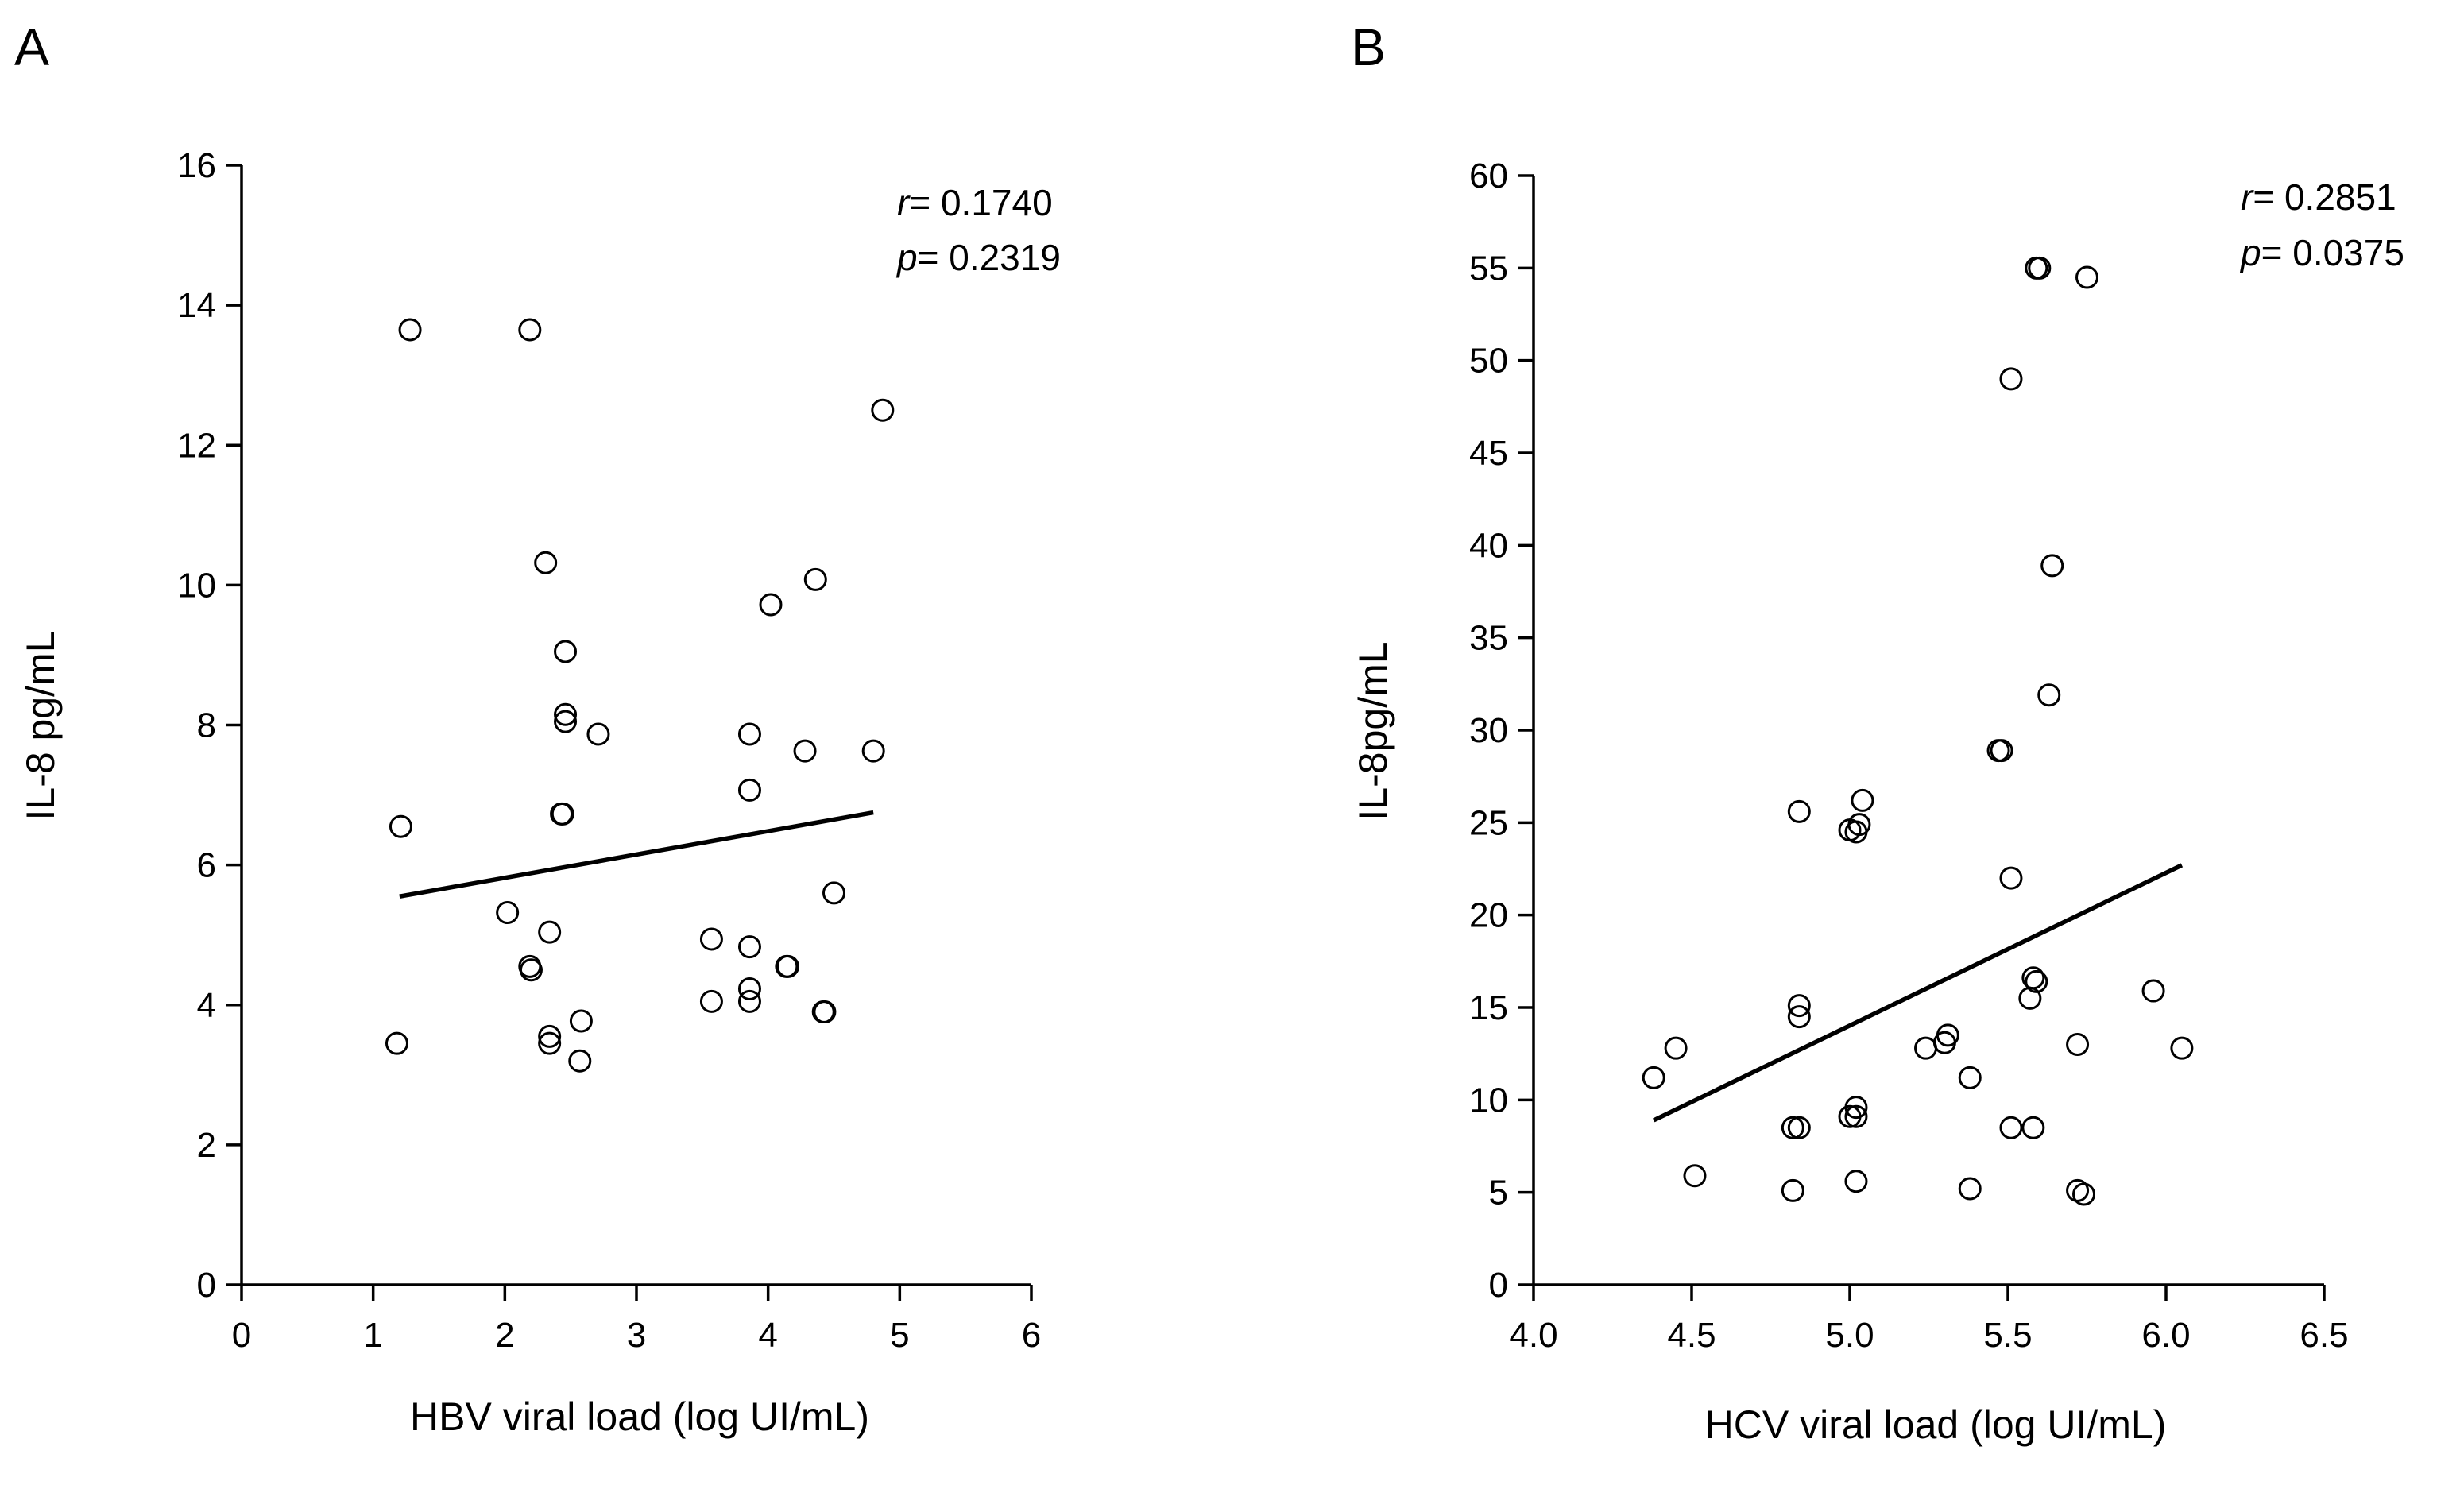 The image size is (2464, 1489). I want to click on y-tick-label-b: 5, so click(1498, 1193).